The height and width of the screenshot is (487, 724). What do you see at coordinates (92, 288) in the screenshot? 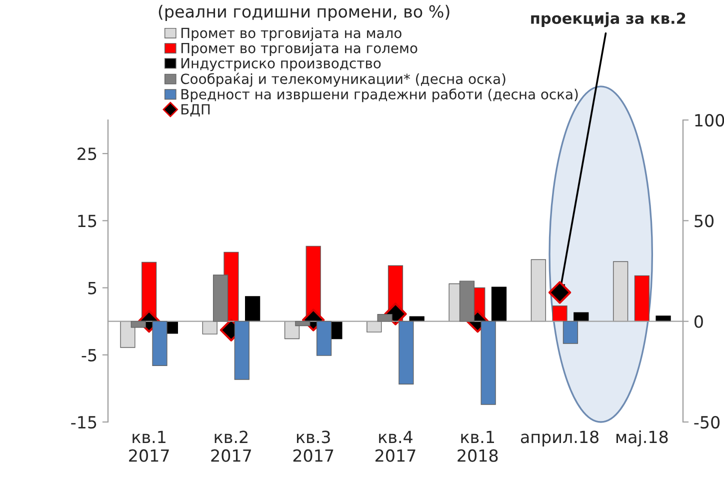
I see `y-tick-label: 5` at bounding box center [92, 288].